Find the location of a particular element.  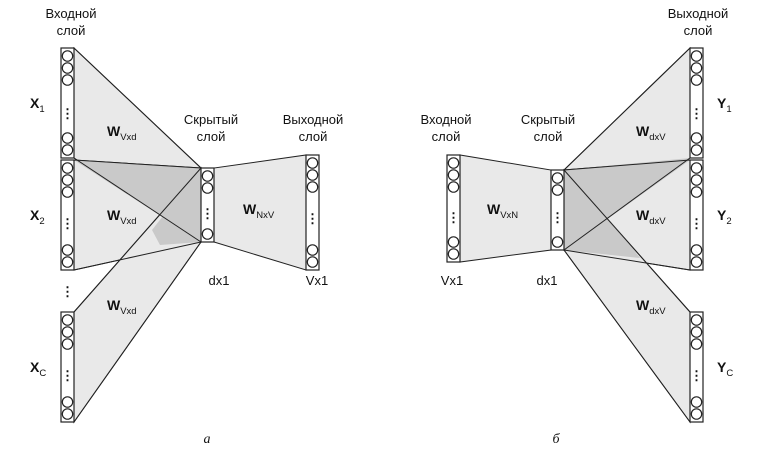

hidden-layer-b: ⋮ is located at coordinates (557, 210).